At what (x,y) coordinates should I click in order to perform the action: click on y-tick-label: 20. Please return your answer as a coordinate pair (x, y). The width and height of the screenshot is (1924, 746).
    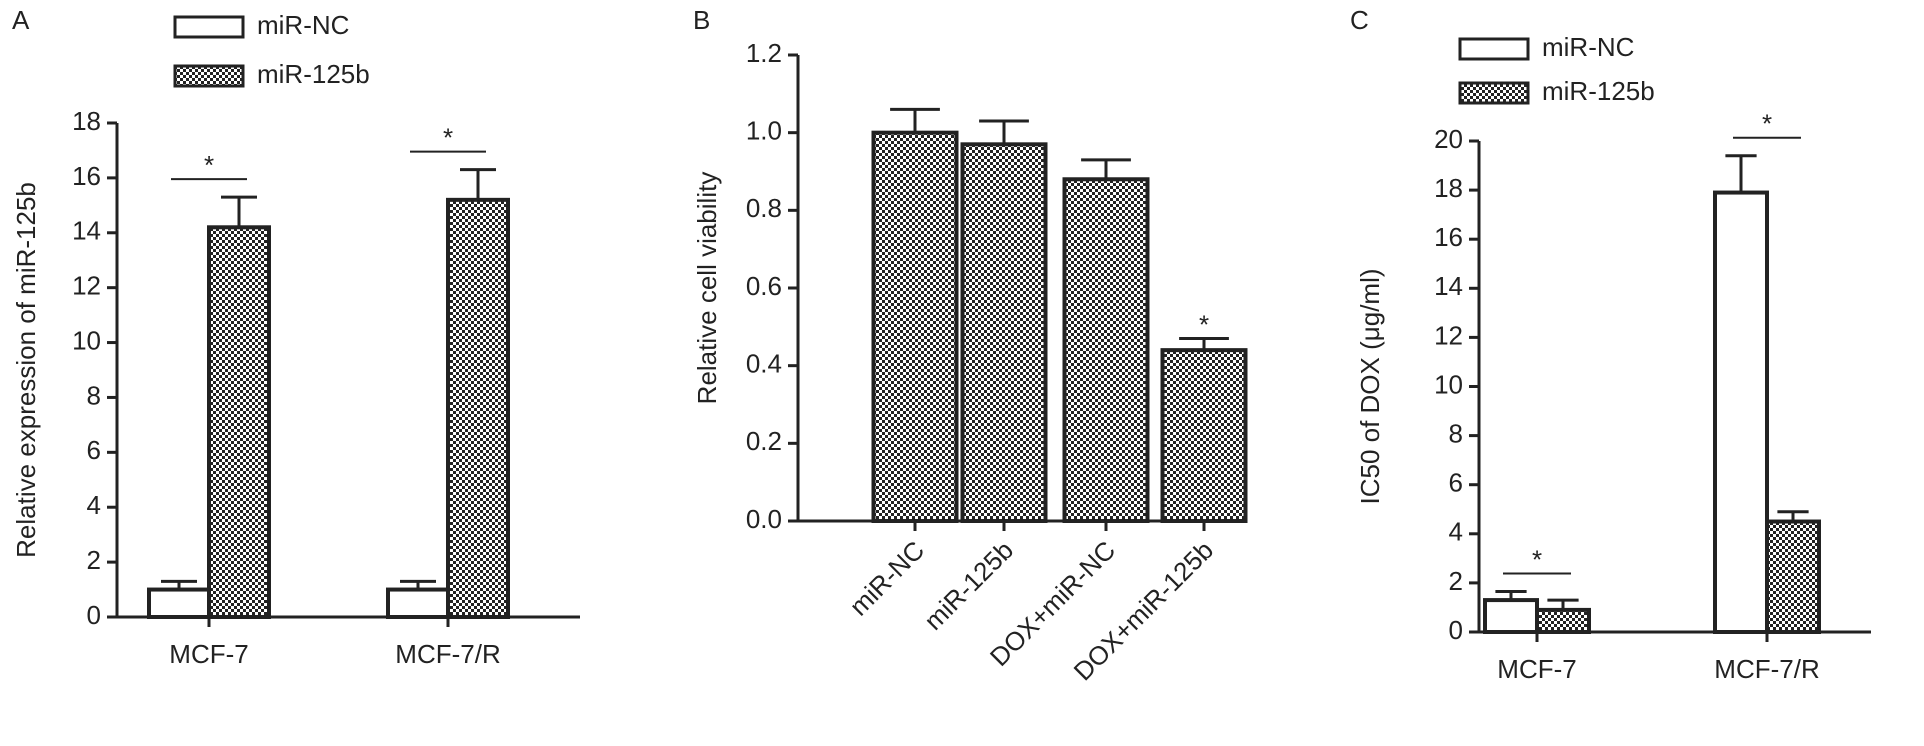
    Looking at the image, I should click on (1448, 139).